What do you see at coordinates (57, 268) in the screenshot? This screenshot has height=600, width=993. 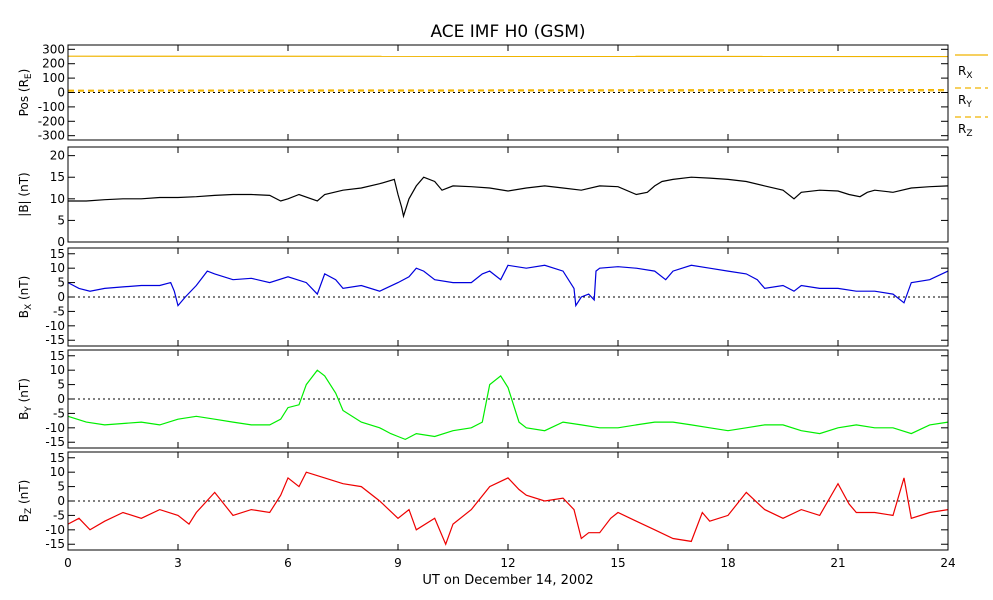 I see `ytick-label-bx-1: 10` at bounding box center [57, 268].